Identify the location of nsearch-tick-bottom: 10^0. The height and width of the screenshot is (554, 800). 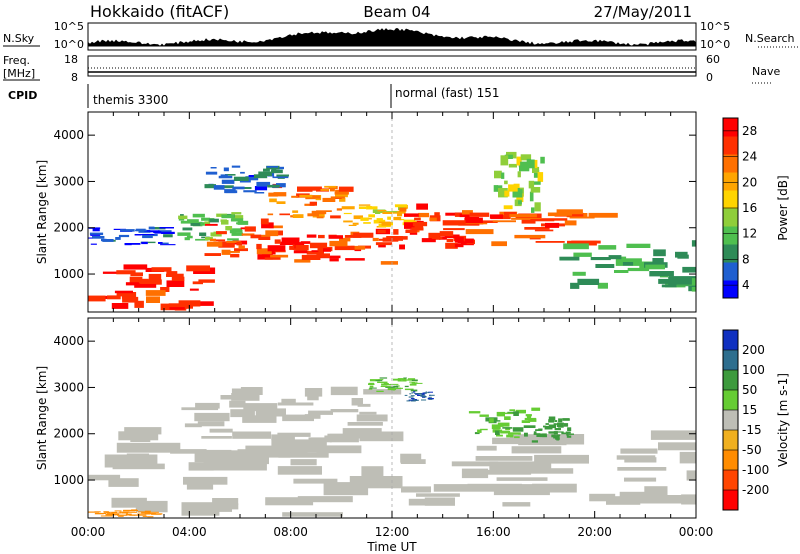
(715, 44).